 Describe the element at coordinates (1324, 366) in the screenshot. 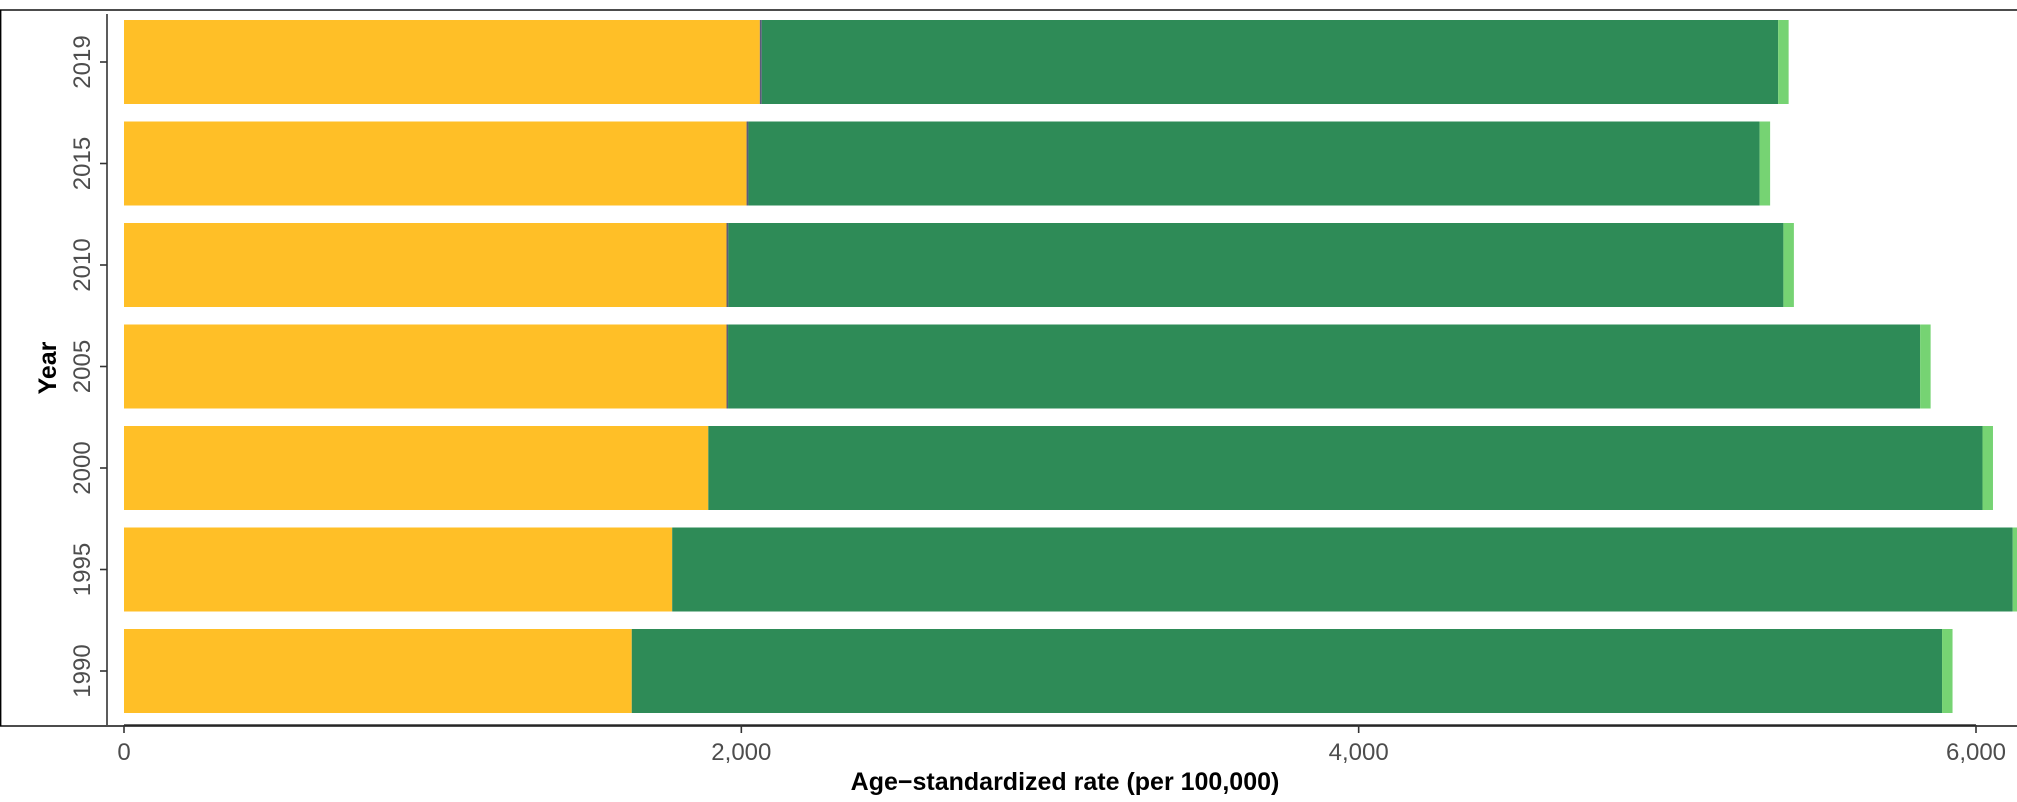

I see `bar-segment-2005-s3` at that location.